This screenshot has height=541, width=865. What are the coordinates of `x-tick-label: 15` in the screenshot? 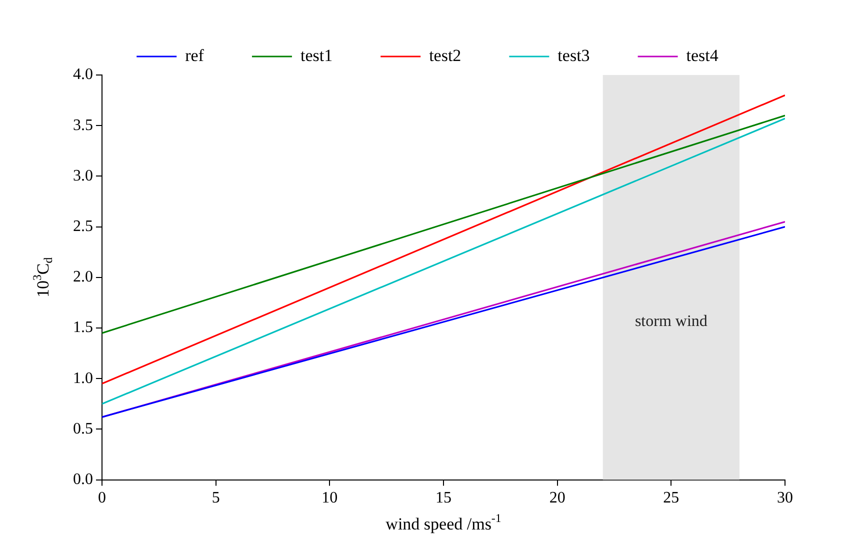 It's located at (444, 498).